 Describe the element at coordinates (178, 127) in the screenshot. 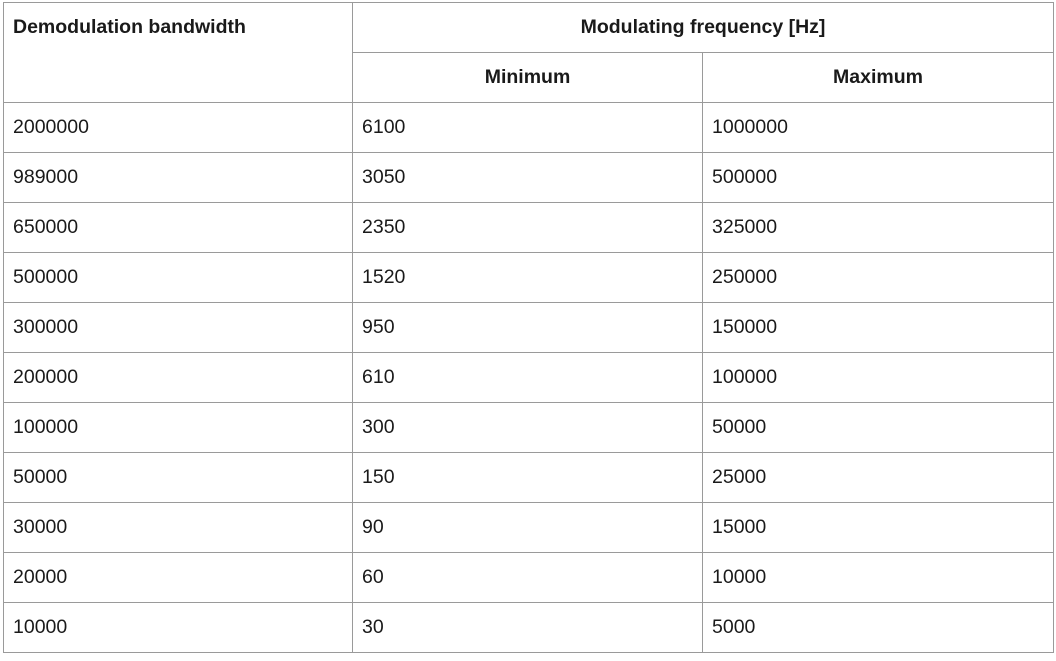

I see `cell-demodulation-bandwidth: 2000000` at that location.